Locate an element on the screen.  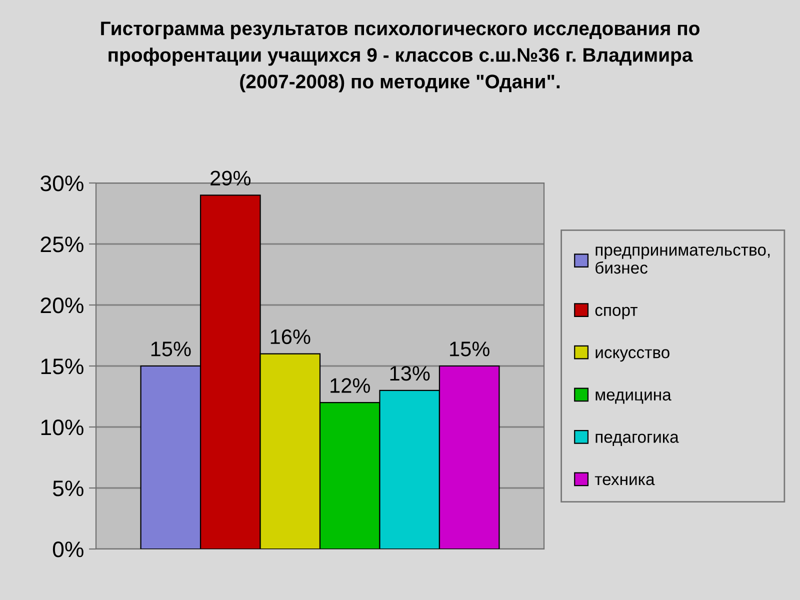
data-label: 29% is located at coordinates (230, 178).